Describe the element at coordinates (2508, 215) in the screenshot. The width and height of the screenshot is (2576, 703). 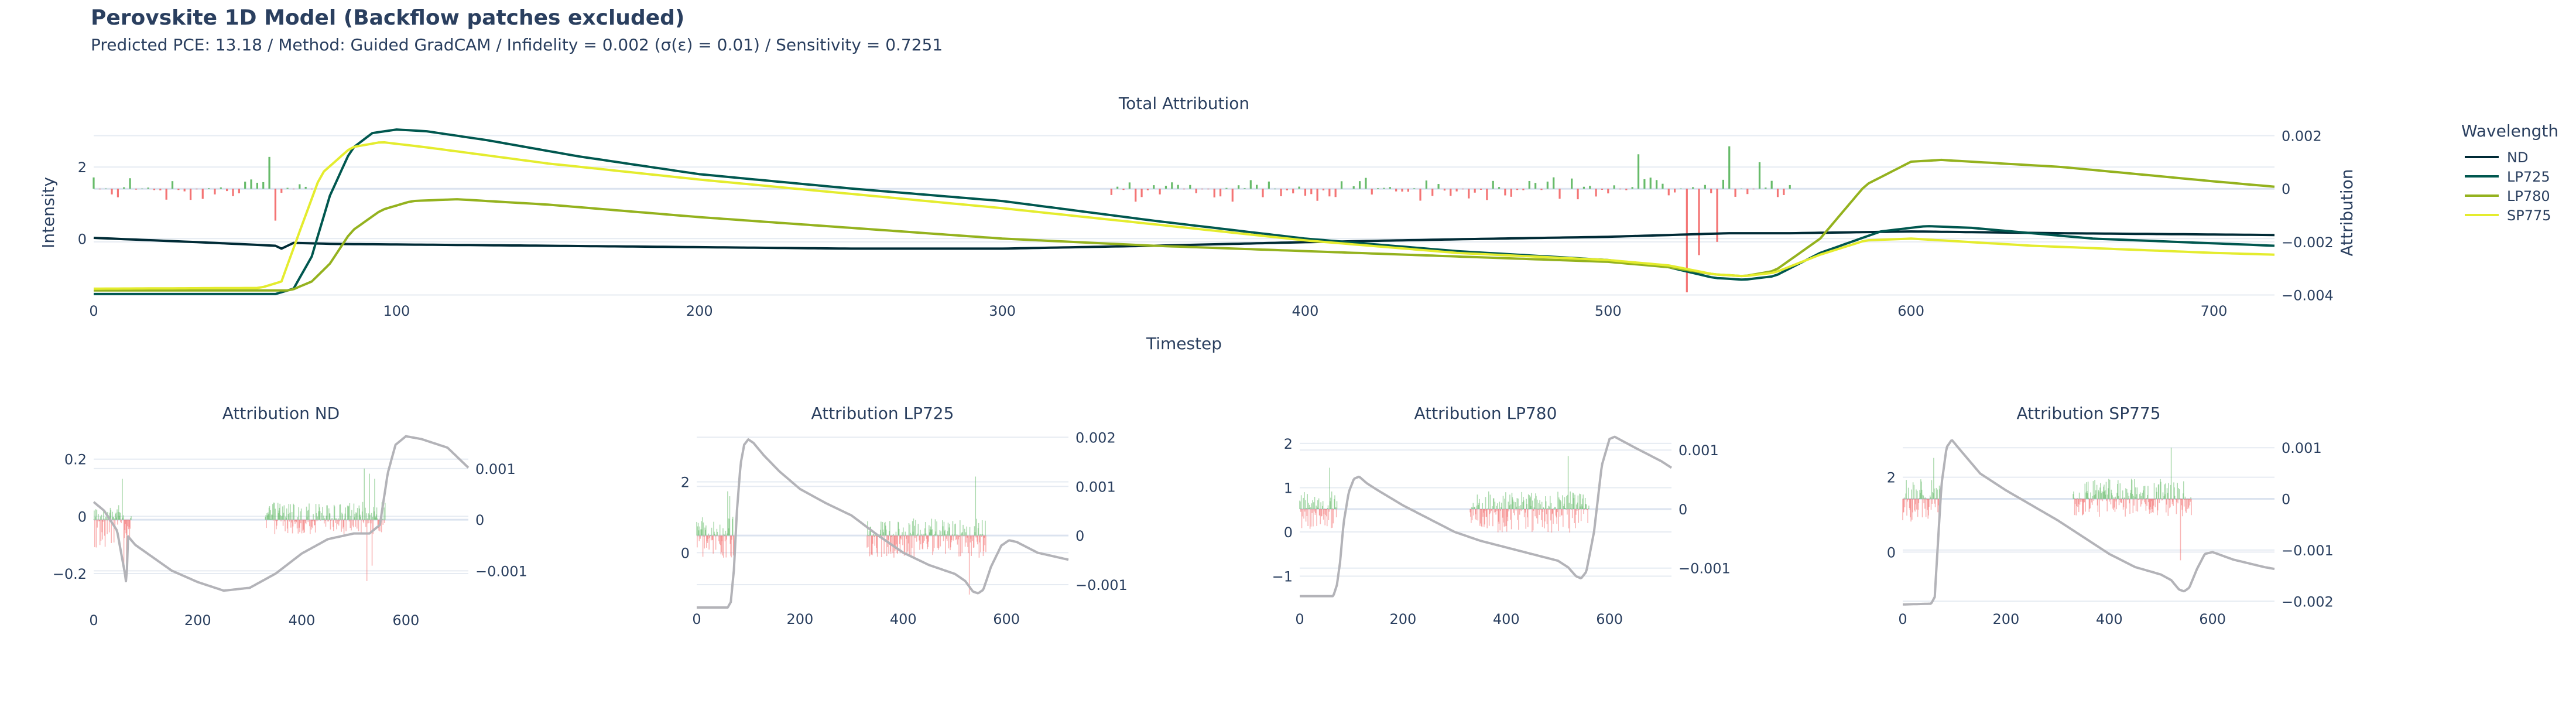
I see `legend-item-sp775: SP775` at that location.